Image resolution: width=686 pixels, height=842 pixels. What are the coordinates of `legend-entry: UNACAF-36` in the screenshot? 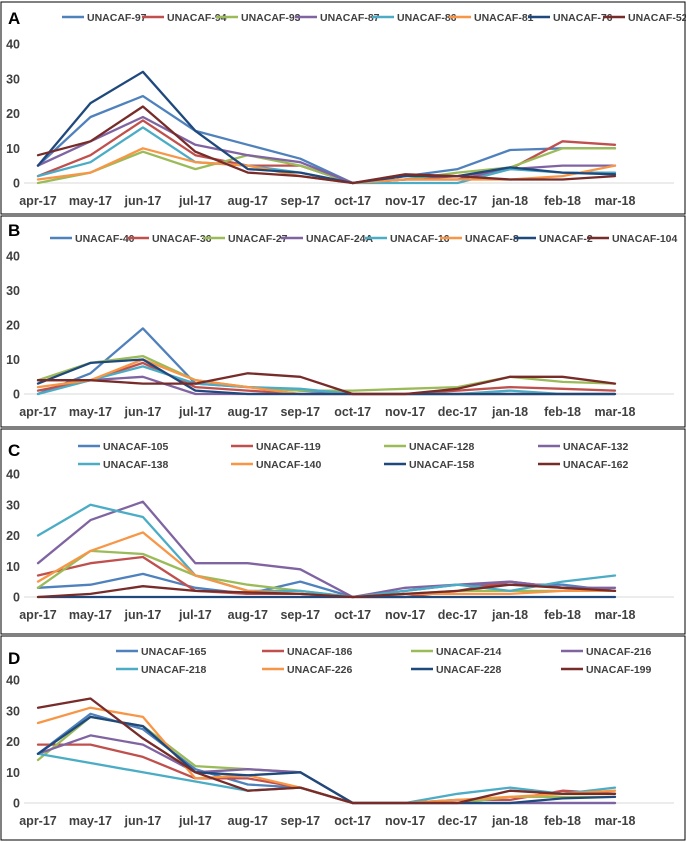 It's located at (169, 239).